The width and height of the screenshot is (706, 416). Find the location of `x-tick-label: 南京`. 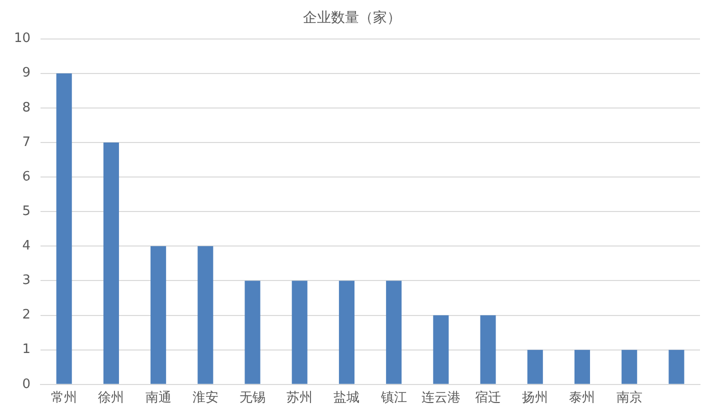

x-tick-label: 南京 is located at coordinates (629, 398).